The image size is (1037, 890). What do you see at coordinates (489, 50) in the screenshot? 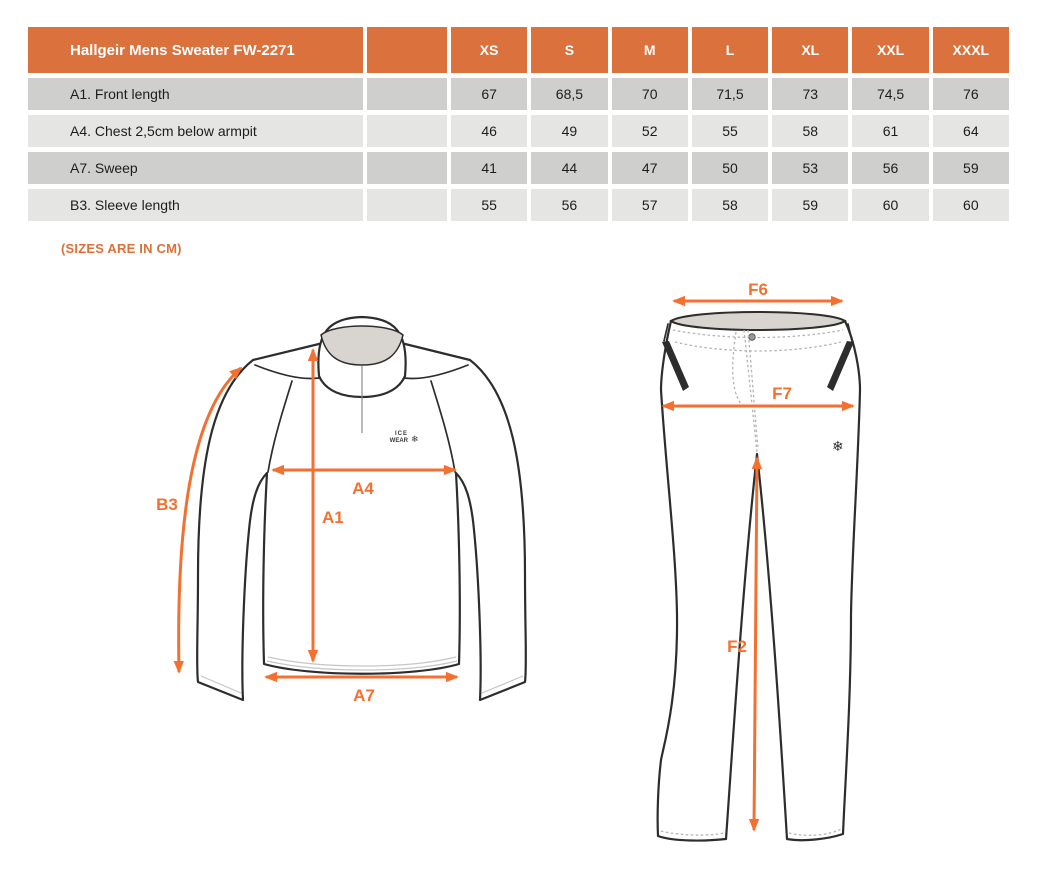
I see `size-header-xs: XS` at bounding box center [489, 50].